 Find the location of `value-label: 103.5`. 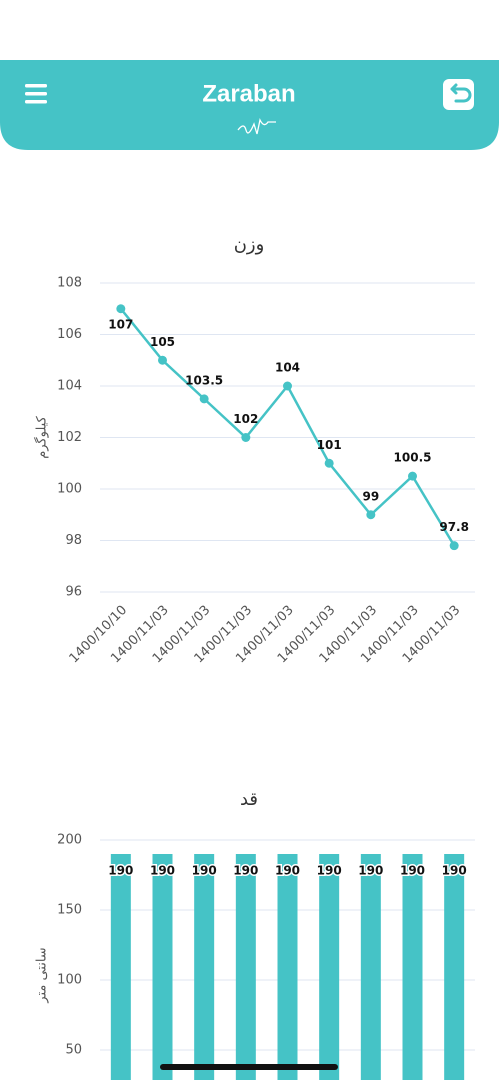

value-label: 103.5 is located at coordinates (204, 380).